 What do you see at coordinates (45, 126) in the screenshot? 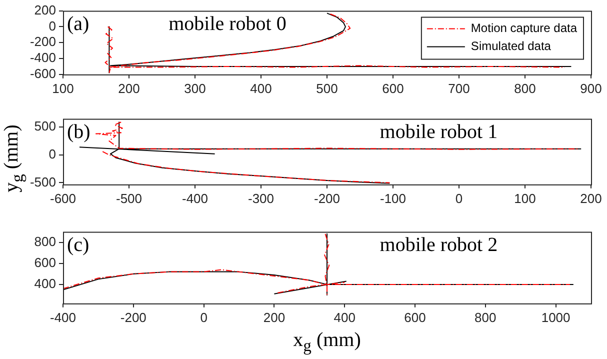
I see `y-tick-label: 500` at bounding box center [45, 126].